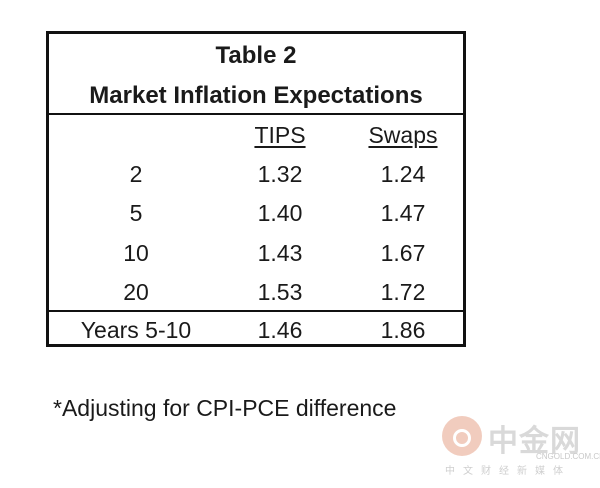 The width and height of the screenshot is (600, 488). I want to click on swaps-value: 1.47, so click(403, 213).